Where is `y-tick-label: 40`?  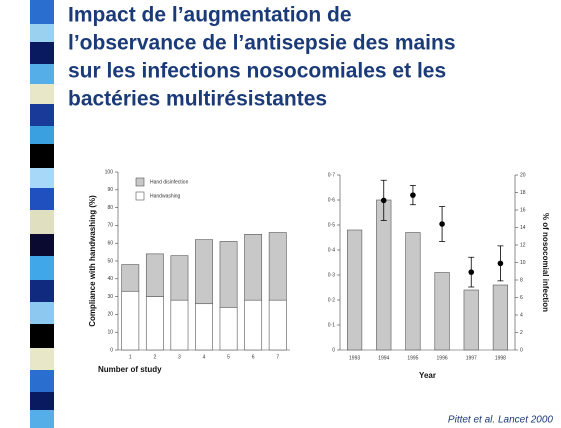 y-tick-label: 40 is located at coordinates (110, 279).